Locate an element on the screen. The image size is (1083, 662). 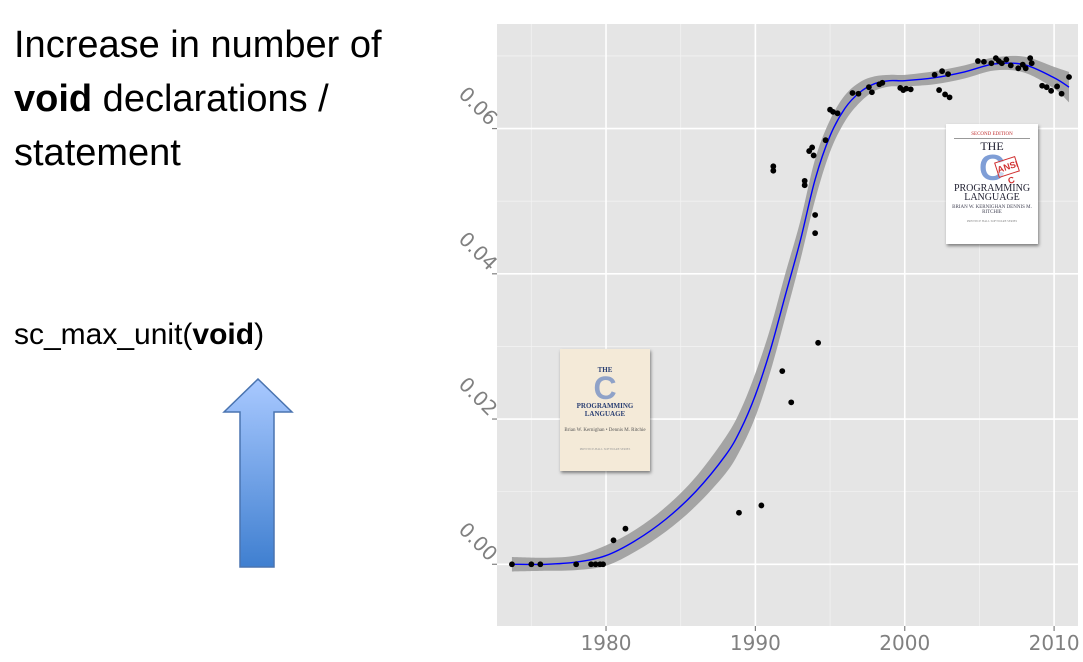
code-close-paren: ) is located at coordinates (259, 334).